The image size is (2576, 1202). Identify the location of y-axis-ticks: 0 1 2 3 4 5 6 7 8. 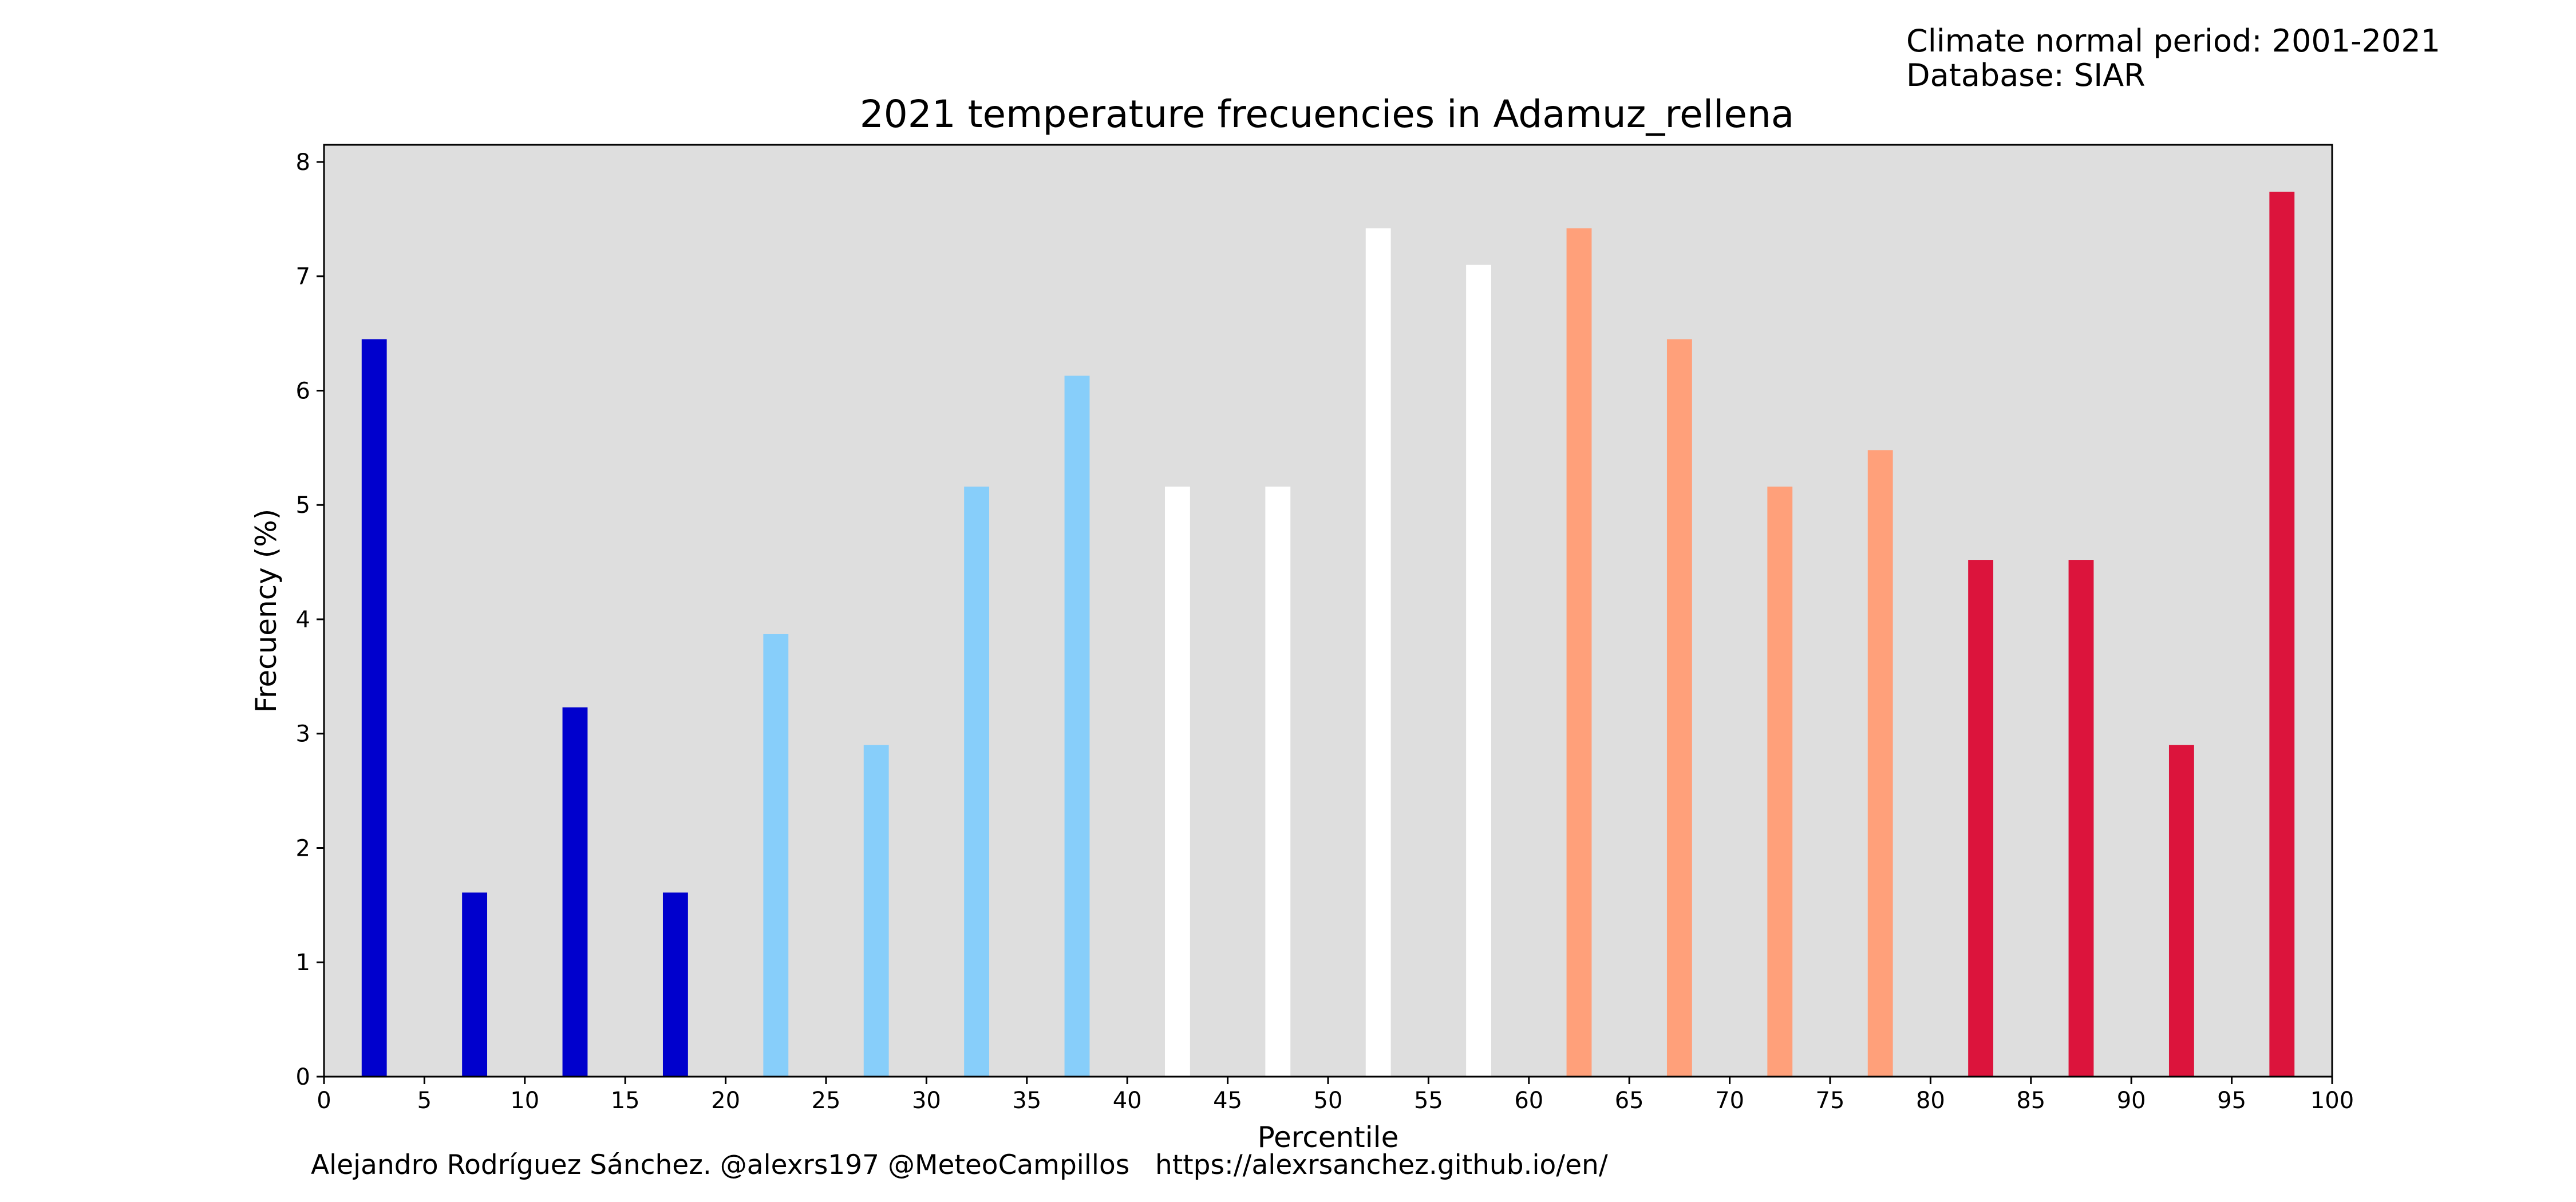
(310, 619).